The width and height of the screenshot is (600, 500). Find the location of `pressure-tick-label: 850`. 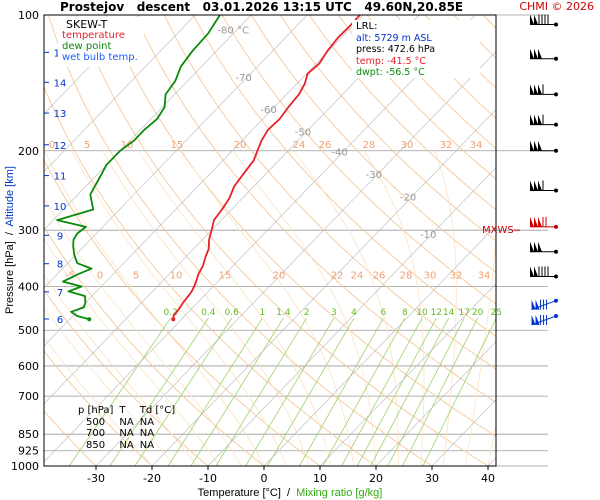

pressure-tick-label: 850 is located at coordinates (28, 434).